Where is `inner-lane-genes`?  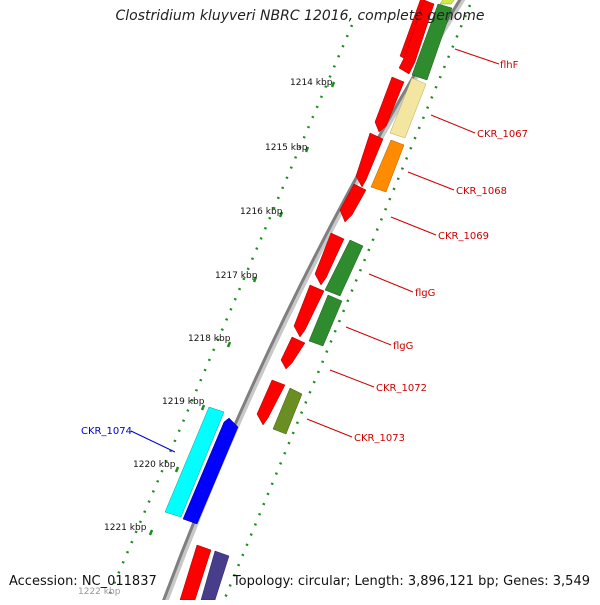
inner-lane-genes is located at coordinates (201, 465).